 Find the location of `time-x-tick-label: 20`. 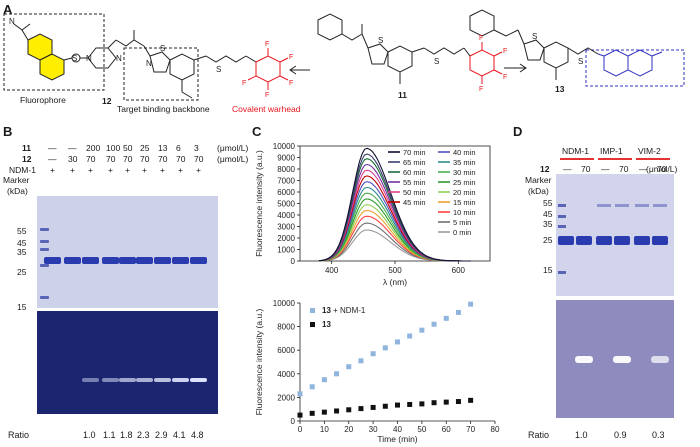

time-x-tick-label: 20 is located at coordinates (348, 429).